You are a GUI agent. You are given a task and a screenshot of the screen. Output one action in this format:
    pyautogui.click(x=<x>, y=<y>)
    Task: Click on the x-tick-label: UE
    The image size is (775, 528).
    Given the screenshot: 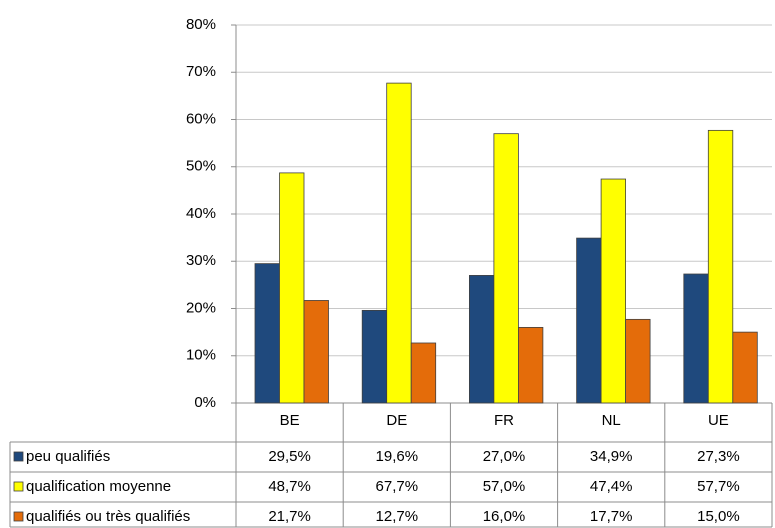 What is the action you would take?
    pyautogui.click(x=718, y=420)
    